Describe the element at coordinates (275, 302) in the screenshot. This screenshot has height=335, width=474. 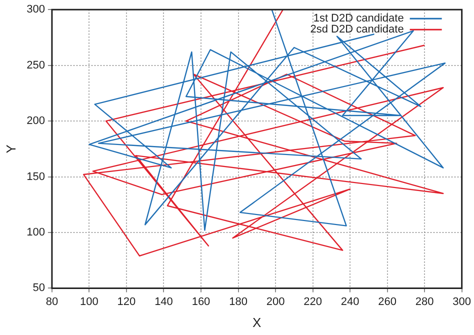
I see `x-tick-label: 200` at that location.